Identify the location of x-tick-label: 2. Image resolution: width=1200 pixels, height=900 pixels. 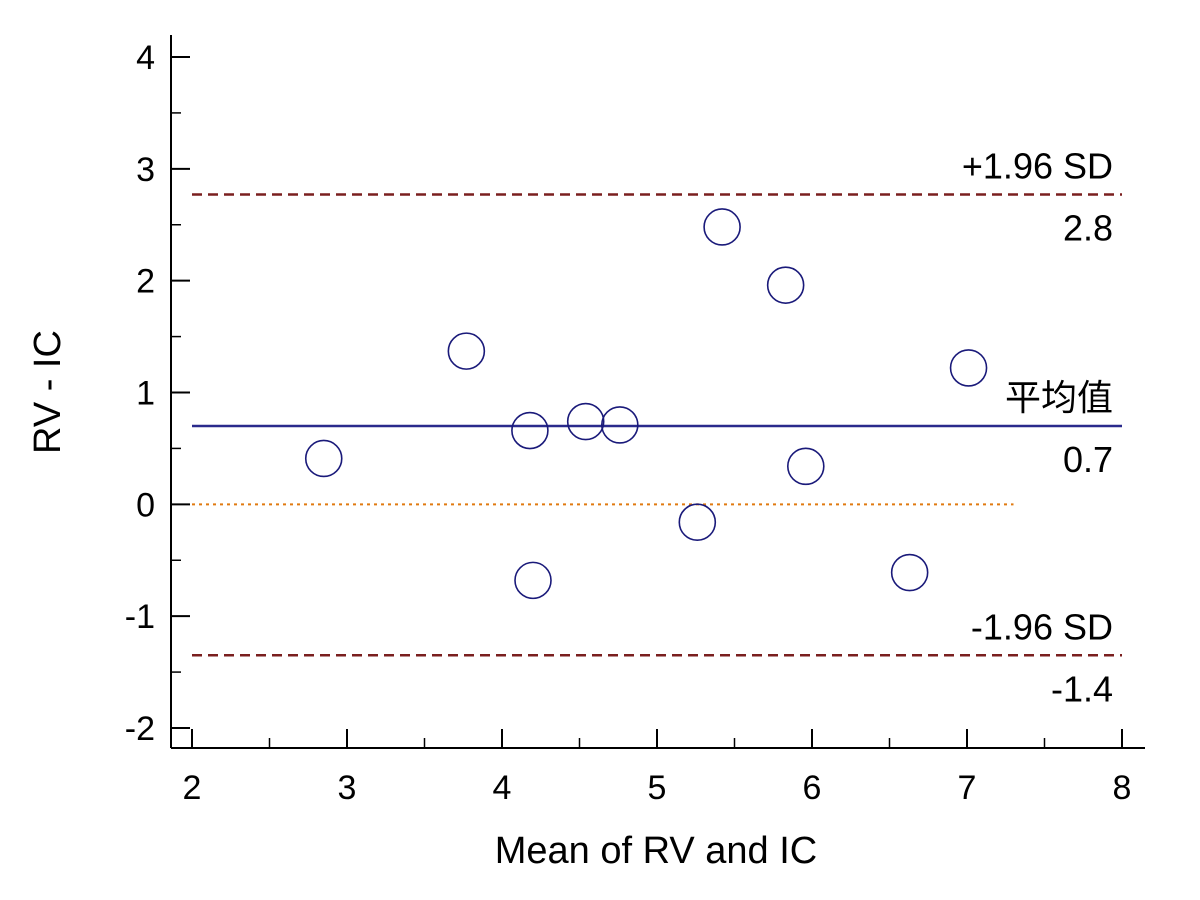
(192, 788).